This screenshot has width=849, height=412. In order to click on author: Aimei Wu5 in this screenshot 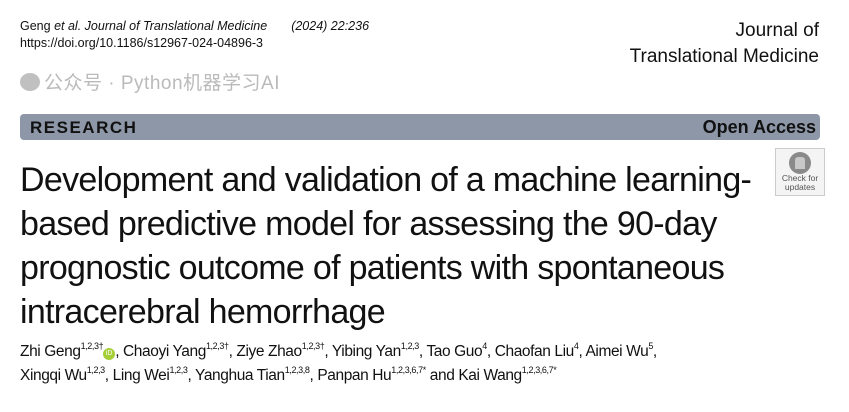, I will do `click(619, 351)`.